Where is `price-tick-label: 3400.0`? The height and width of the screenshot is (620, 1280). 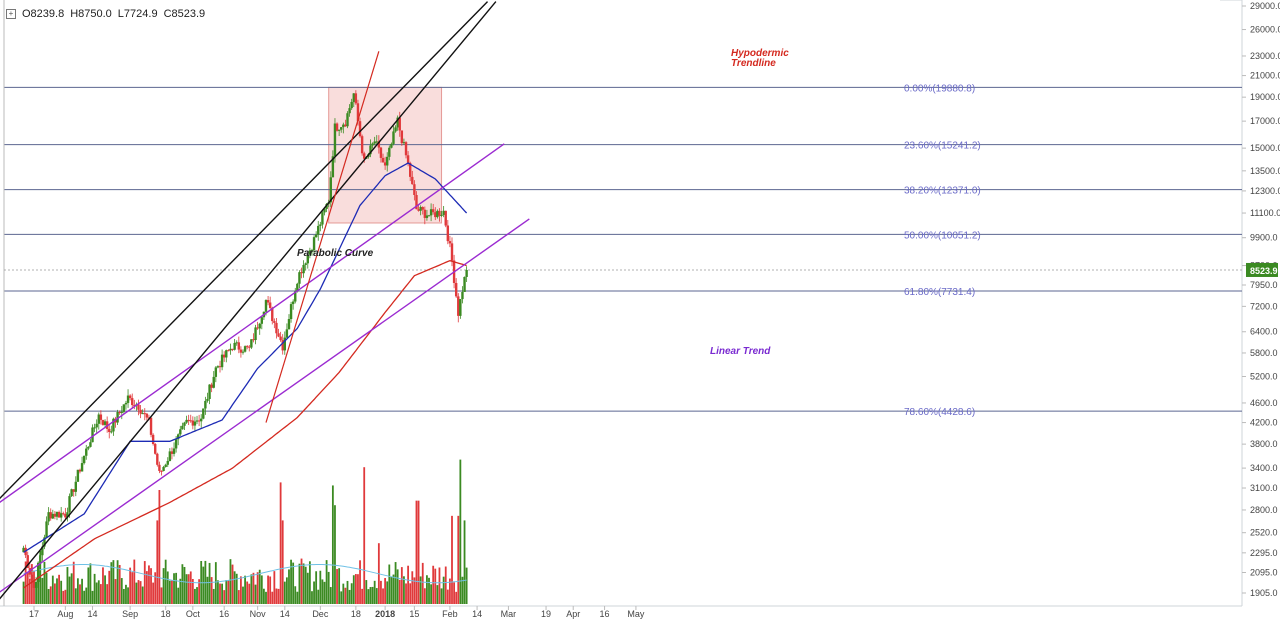
price-tick-label: 3400.0 is located at coordinates (1264, 468).